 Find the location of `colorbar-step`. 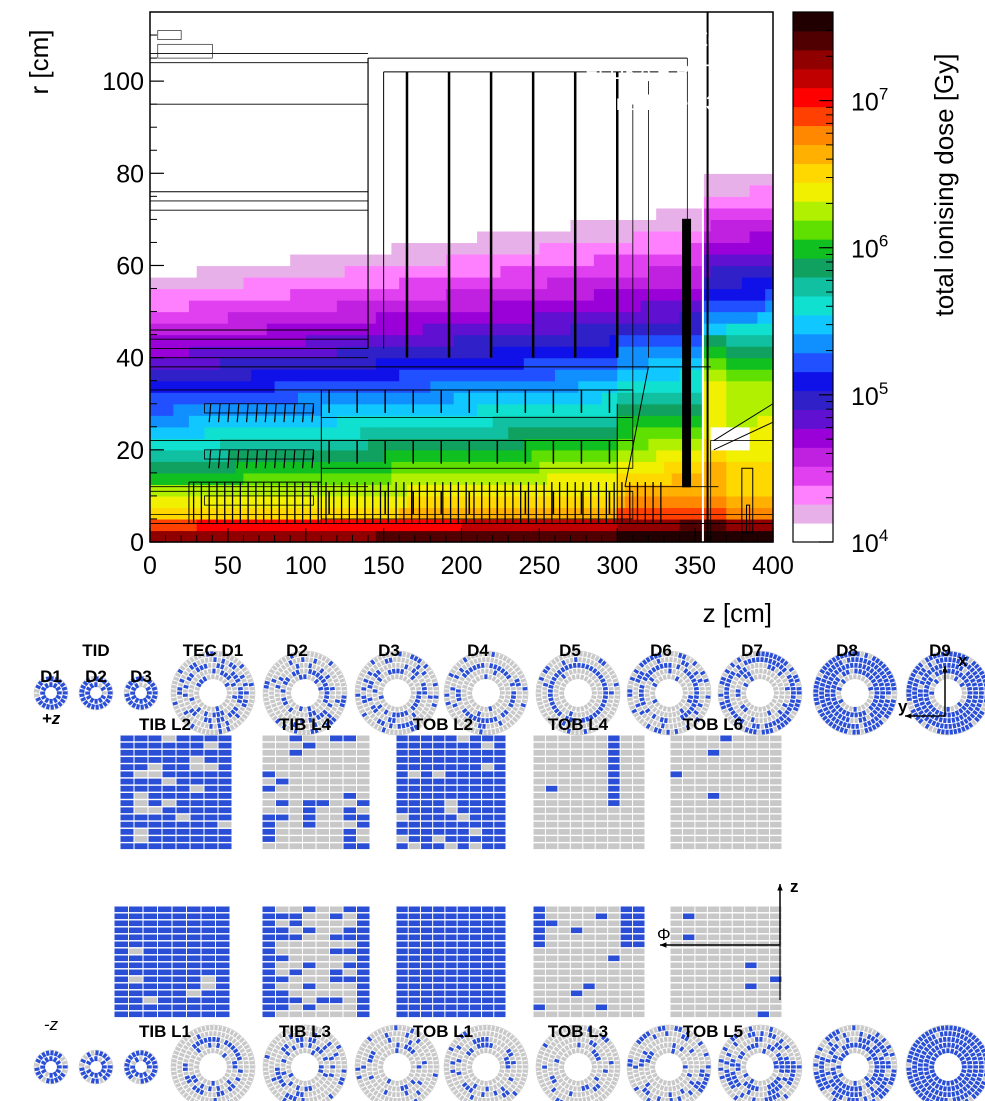

colorbar-step is located at coordinates (813, 59).